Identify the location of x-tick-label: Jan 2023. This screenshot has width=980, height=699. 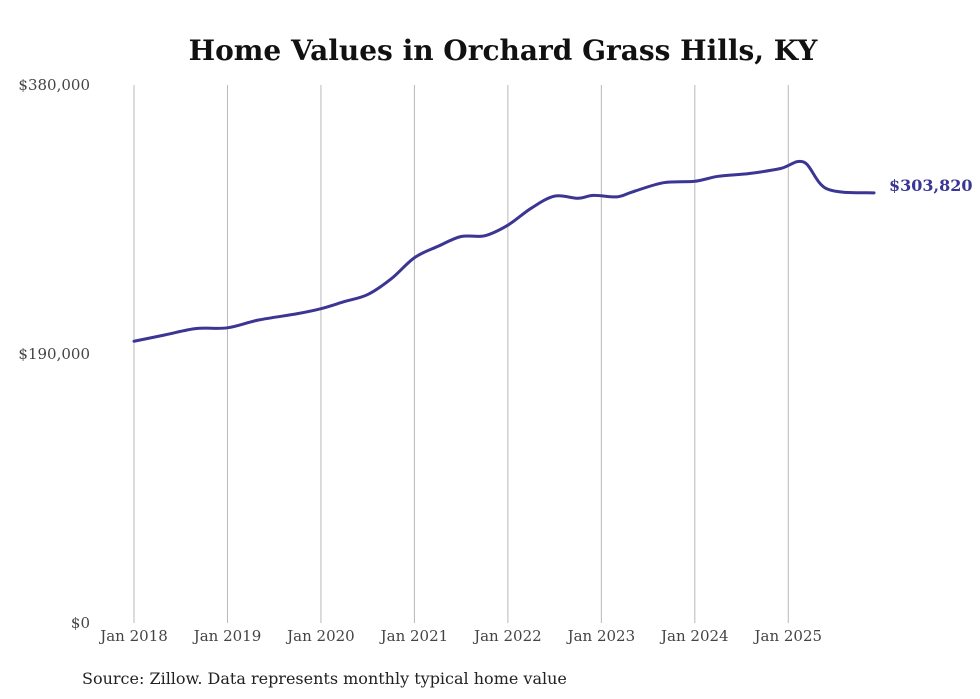
(601, 636).